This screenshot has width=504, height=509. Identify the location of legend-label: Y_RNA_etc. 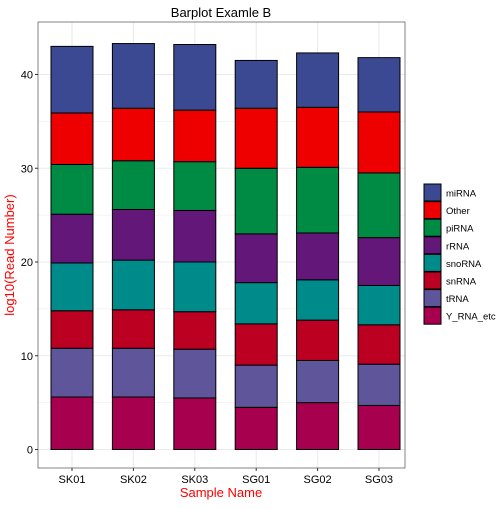
(471, 317).